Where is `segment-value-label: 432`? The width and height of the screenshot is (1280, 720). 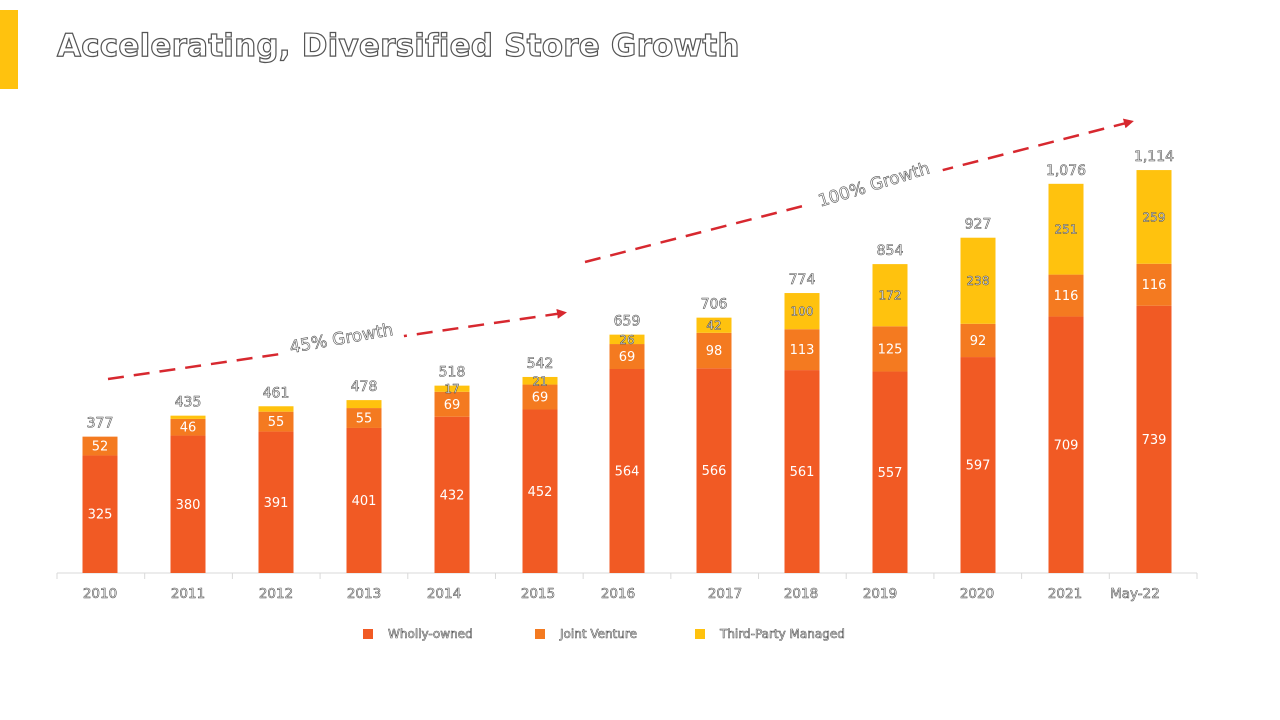 segment-value-label: 432 is located at coordinates (452, 495).